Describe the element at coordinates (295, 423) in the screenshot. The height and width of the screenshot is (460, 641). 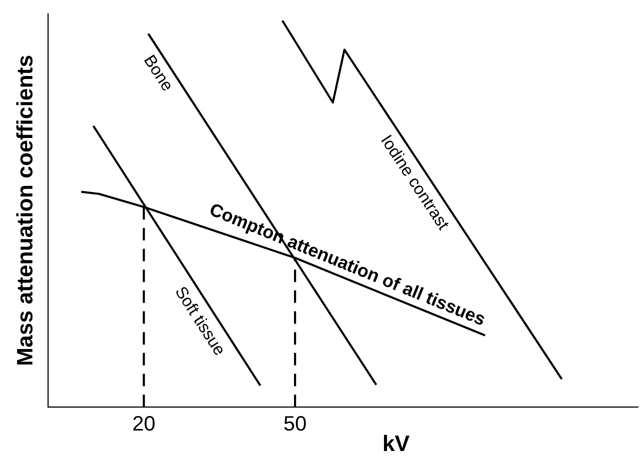
I see `x-tick-label: 50` at that location.